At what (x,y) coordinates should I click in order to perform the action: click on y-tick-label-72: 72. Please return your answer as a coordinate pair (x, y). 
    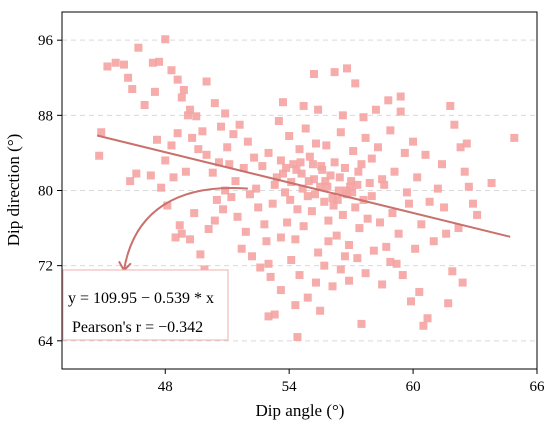
    Looking at the image, I should click on (45, 267).